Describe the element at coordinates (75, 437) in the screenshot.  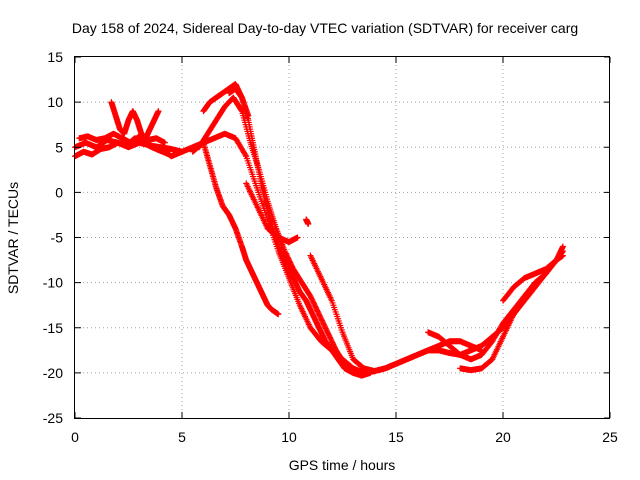
I see `x-tick-label: 0` at that location.